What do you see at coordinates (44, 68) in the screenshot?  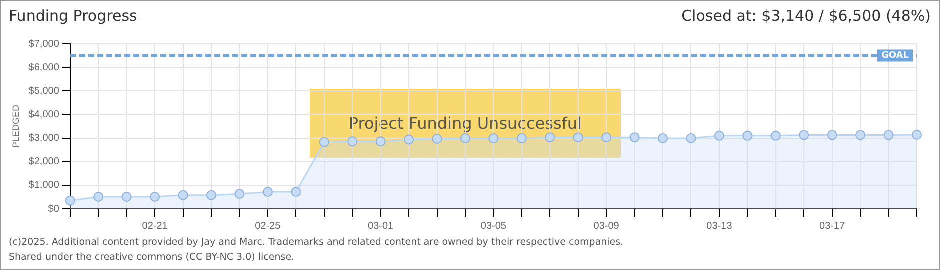 I see `y-tick-label: $6,000` at bounding box center [44, 68].